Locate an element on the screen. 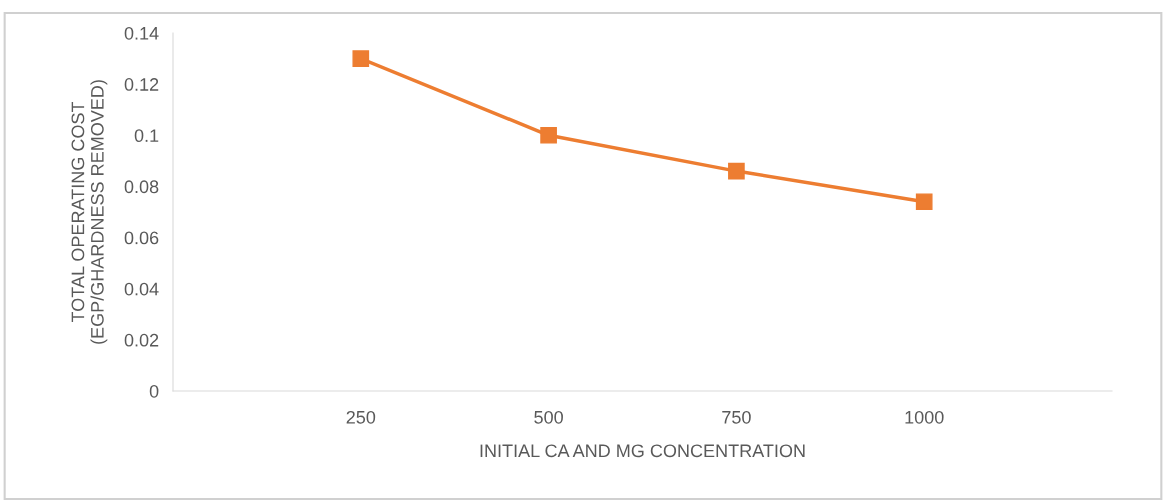 This screenshot has width=1166, height=501. y-tick-label: 0.14 is located at coordinates (141, 33).